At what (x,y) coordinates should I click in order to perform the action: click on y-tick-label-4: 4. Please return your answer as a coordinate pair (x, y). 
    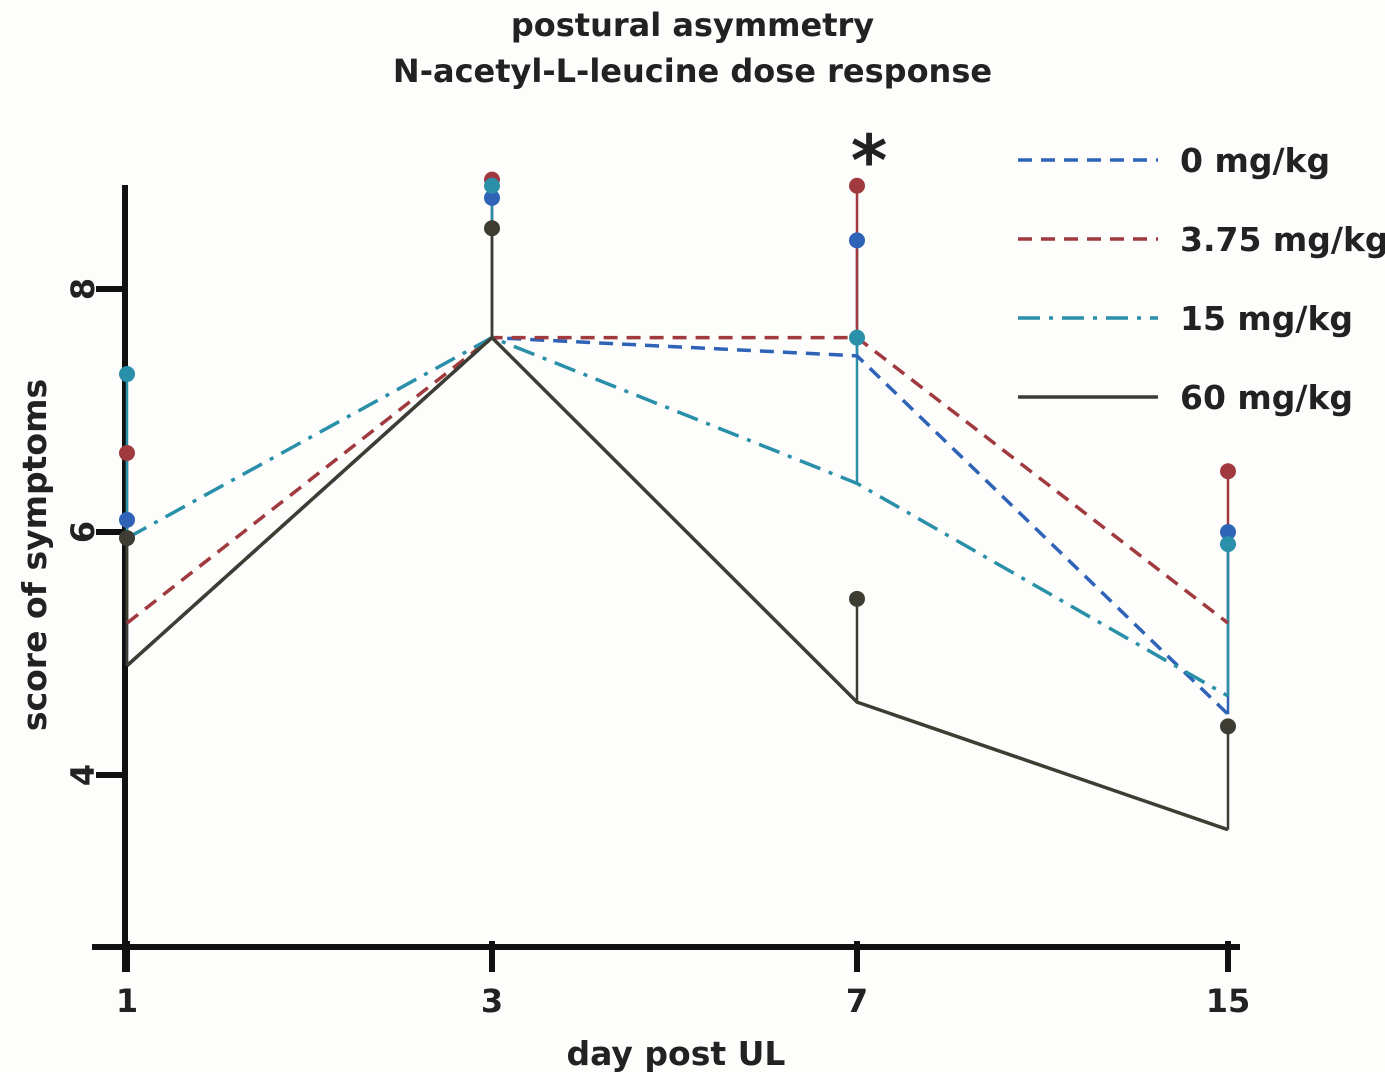
    Looking at the image, I should click on (83, 775).